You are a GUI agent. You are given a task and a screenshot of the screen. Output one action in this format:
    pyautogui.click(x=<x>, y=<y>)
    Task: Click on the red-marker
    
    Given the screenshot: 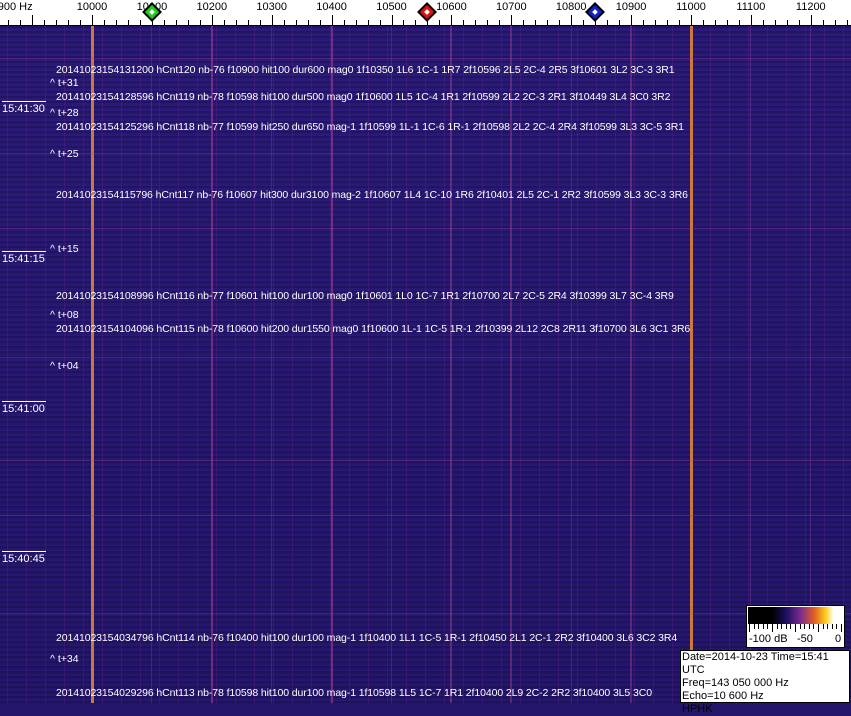 What is the action you would take?
    pyautogui.click(x=427, y=12)
    